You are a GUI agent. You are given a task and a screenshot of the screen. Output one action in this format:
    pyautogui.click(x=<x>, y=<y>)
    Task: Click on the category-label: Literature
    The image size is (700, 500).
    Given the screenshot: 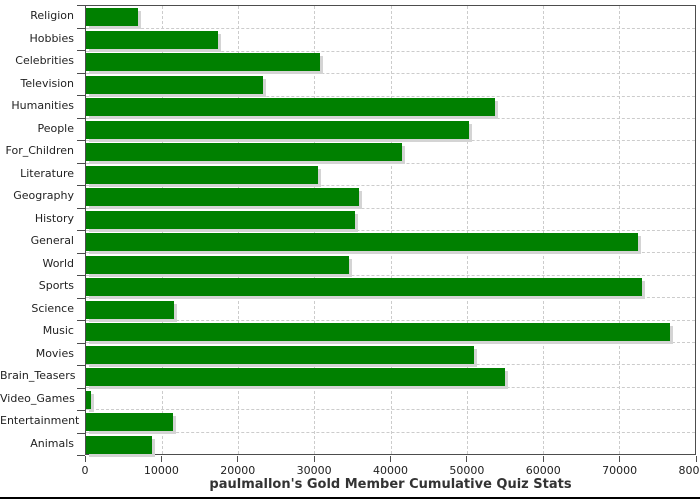 What is the action you would take?
    pyautogui.click(x=47, y=173)
    